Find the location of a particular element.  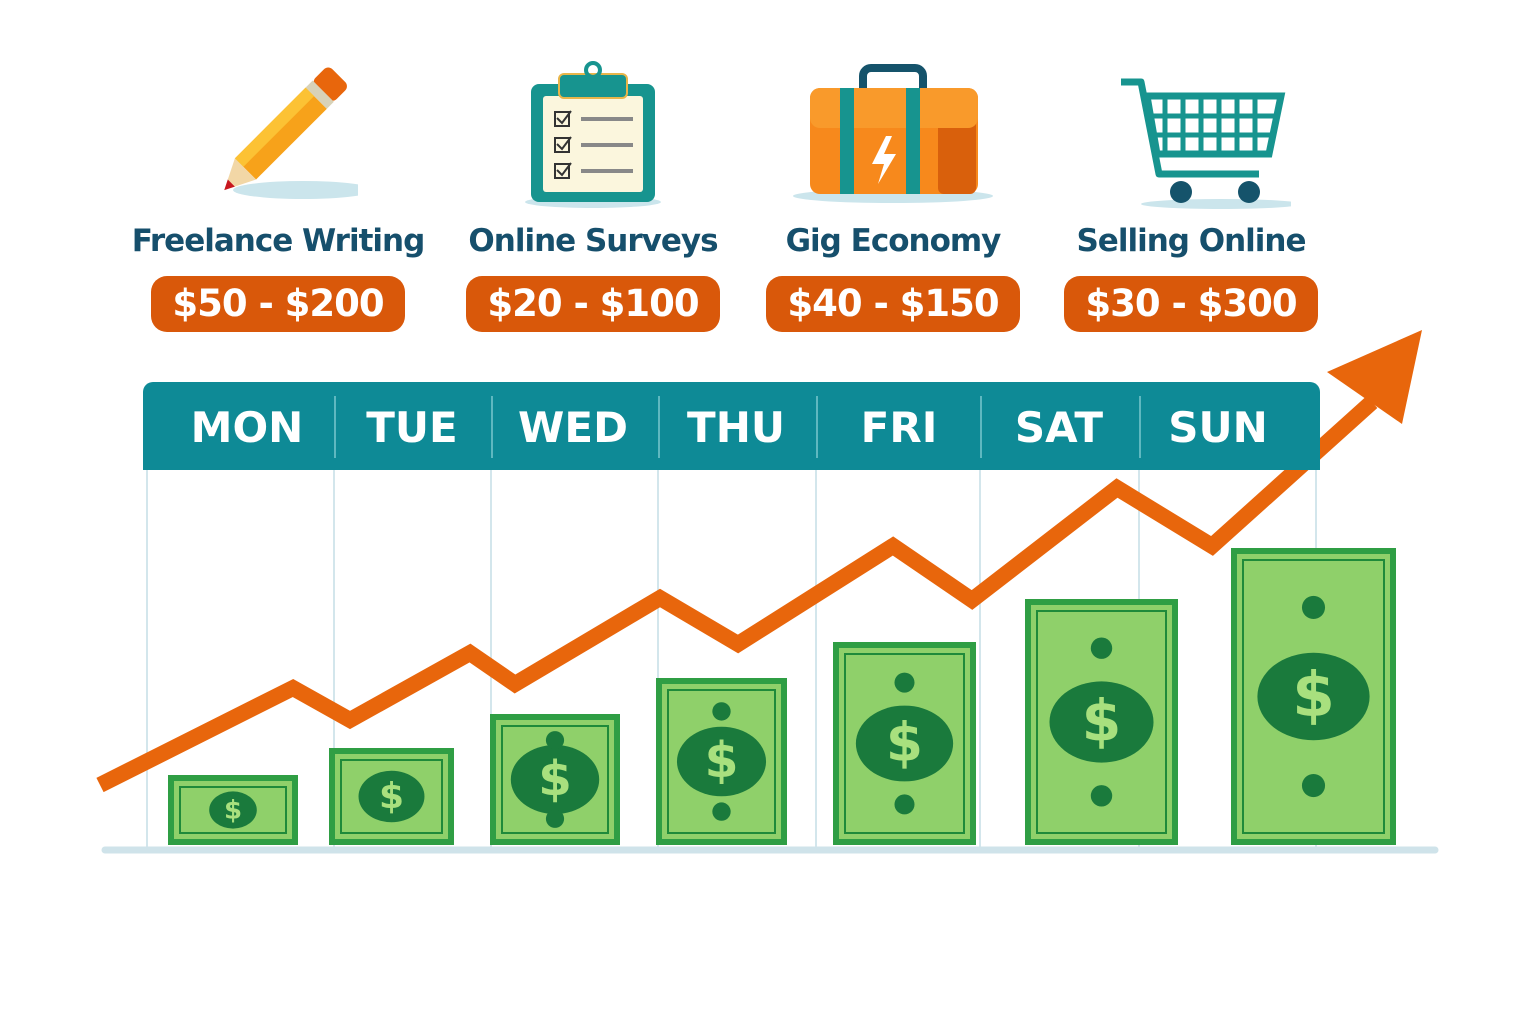

day-label-wed: WED is located at coordinates (573, 427).